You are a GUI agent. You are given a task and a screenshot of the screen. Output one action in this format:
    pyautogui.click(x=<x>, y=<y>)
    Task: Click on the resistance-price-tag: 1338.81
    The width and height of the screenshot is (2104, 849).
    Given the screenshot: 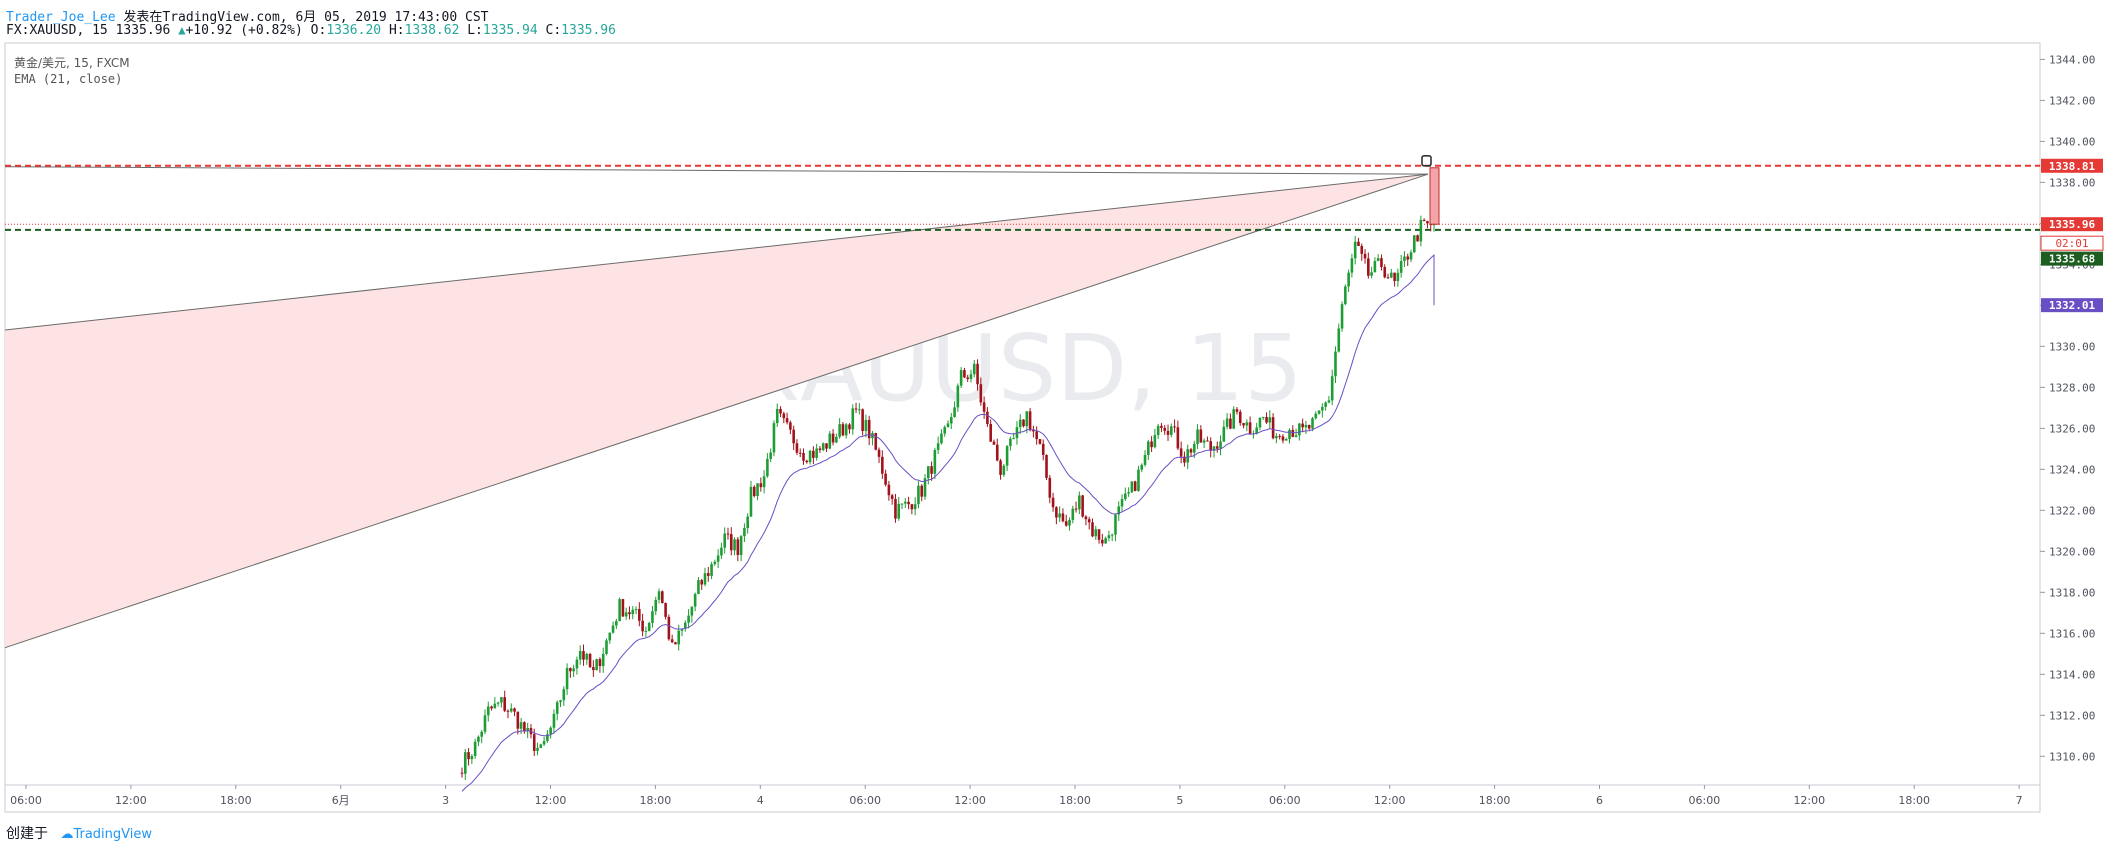 What is the action you would take?
    pyautogui.click(x=2072, y=166)
    